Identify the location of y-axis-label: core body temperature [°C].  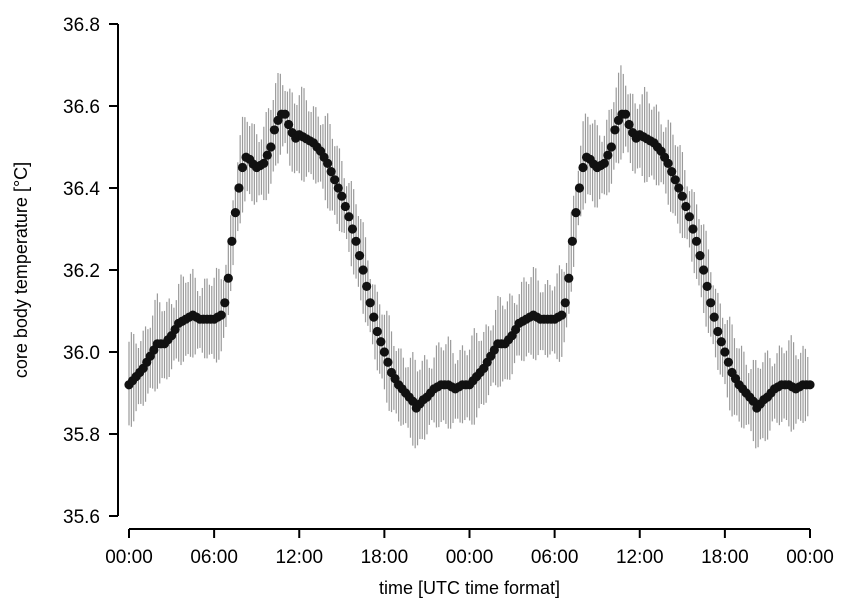
(21, 270).